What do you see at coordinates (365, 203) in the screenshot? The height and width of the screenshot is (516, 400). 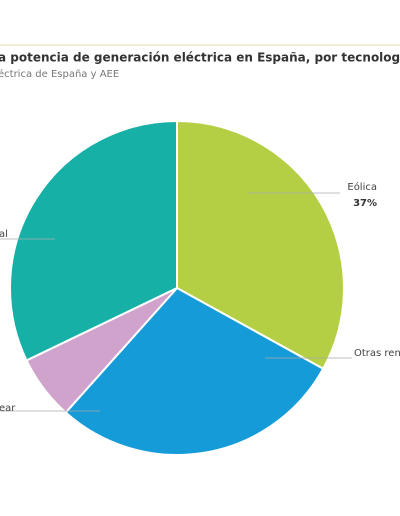 I see `value-label: 37%` at bounding box center [365, 203].